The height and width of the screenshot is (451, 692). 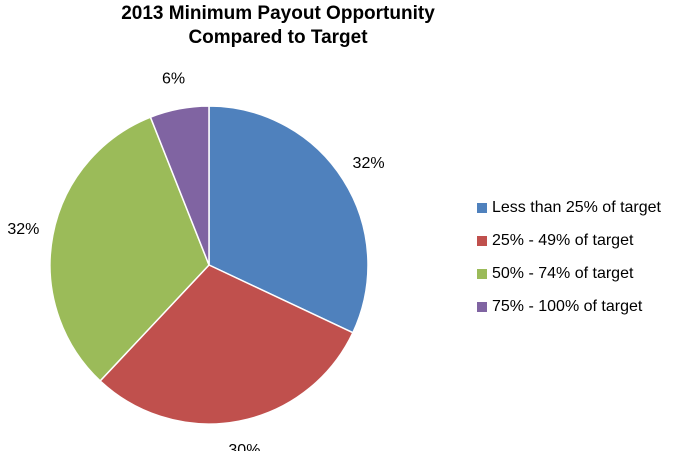 I want to click on legend-label: 75% - 100% of target, so click(x=567, y=306).